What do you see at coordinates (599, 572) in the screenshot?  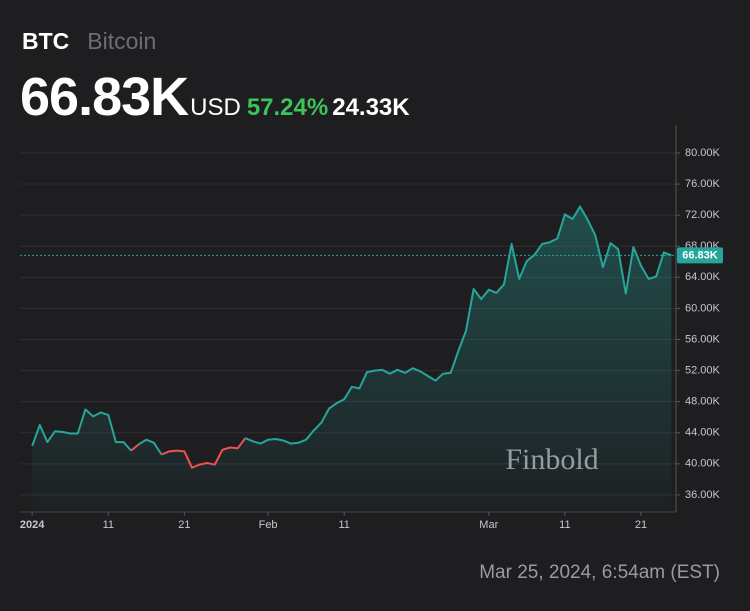 I see `timestamp: Mar 25, 2024, 6:54am (EST)` at bounding box center [599, 572].